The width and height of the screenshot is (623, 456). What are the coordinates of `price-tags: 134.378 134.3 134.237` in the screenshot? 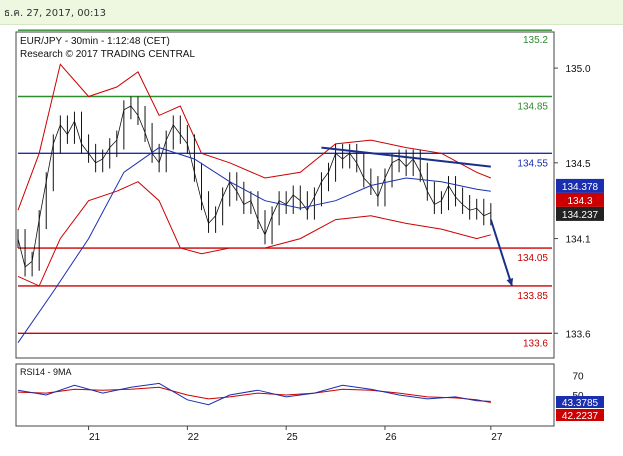 It's located at (580, 199).